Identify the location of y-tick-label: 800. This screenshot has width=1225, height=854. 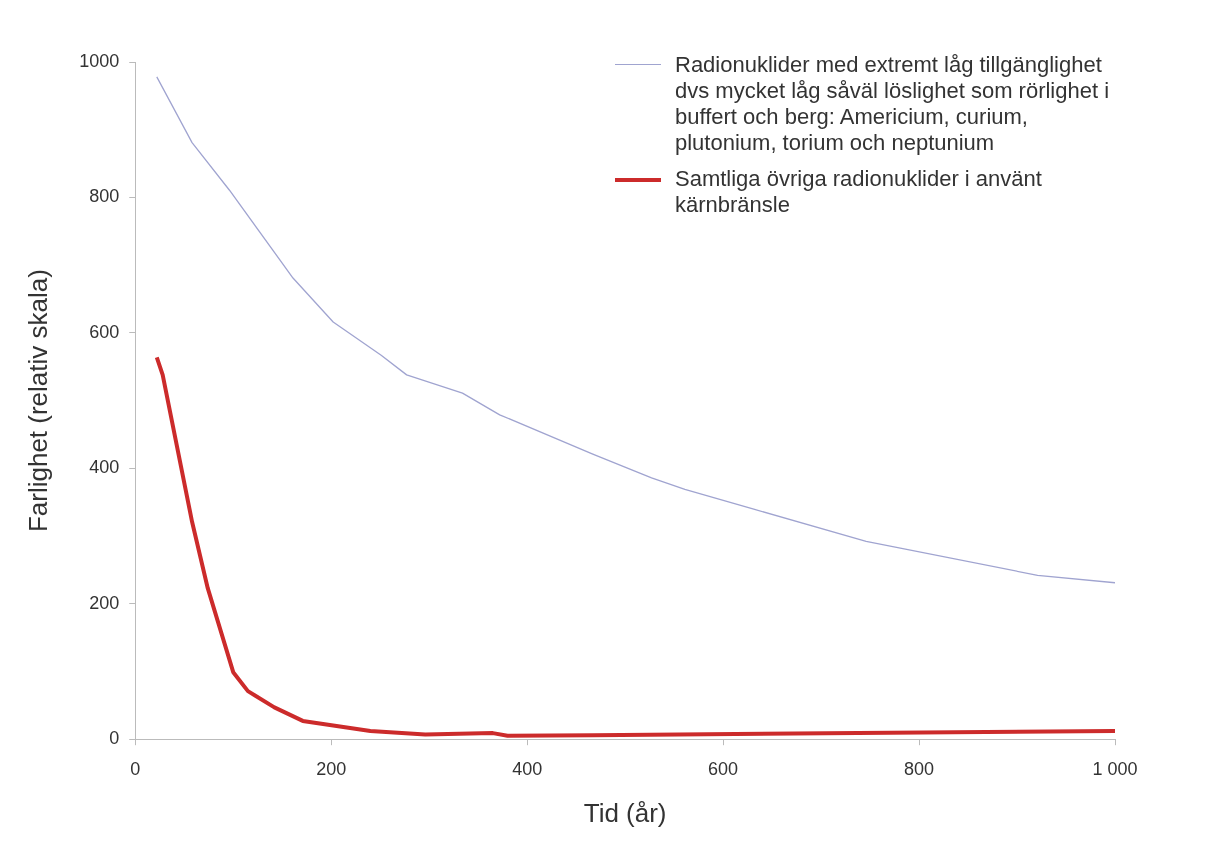
(104, 196).